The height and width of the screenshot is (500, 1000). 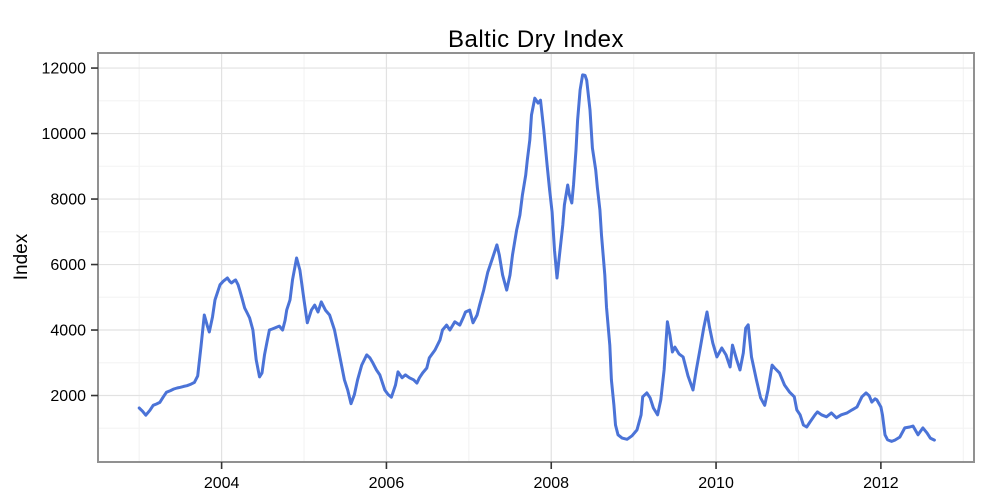 What do you see at coordinates (716, 483) in the screenshot?
I see `x-tick-label: 2010` at bounding box center [716, 483].